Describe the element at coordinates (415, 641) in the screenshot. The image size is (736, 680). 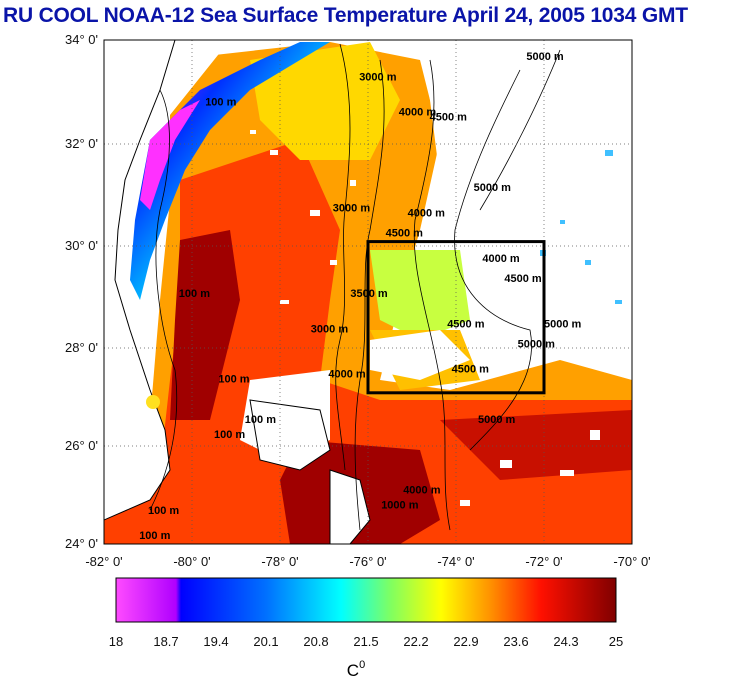
I see `colorbar-tick: 22.2` at that location.